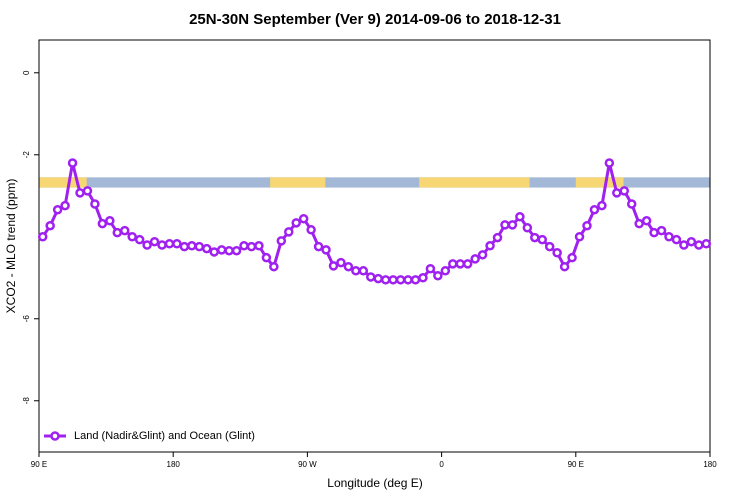 The width and height of the screenshot is (750, 500). Describe the element at coordinates (441, 464) in the screenshot. I see `x-tick-label: 0` at that location.